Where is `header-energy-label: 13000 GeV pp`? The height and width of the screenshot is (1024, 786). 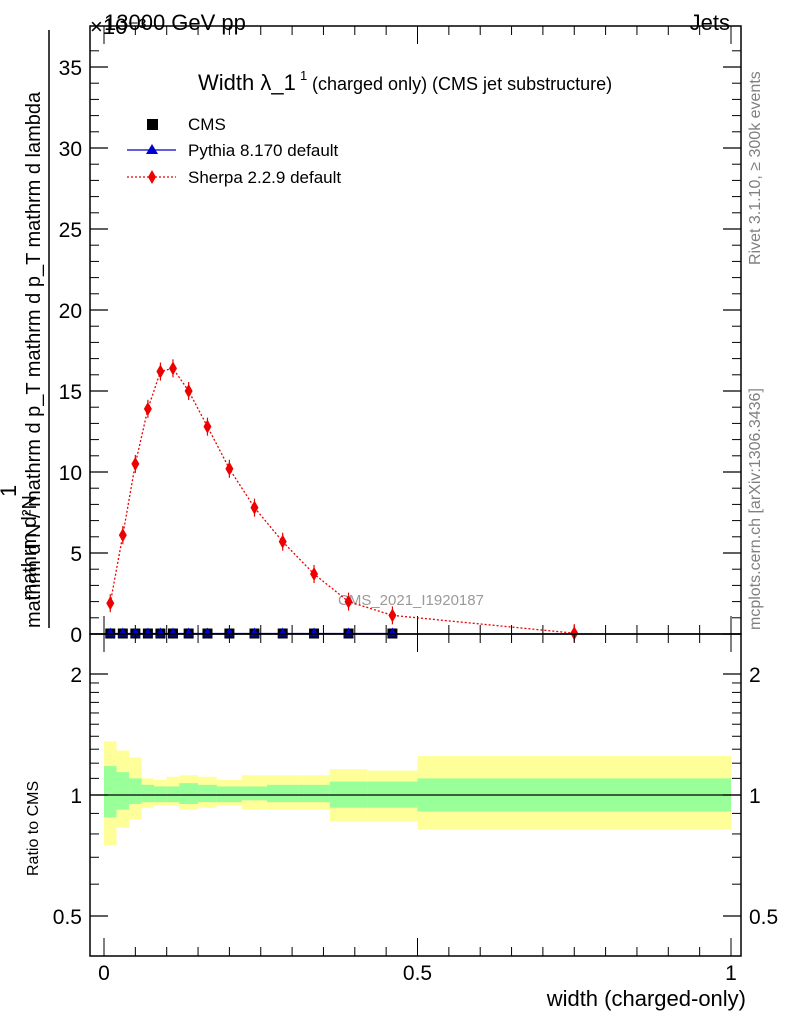
header-energy-label: 13000 GeV pp is located at coordinates (175, 22).